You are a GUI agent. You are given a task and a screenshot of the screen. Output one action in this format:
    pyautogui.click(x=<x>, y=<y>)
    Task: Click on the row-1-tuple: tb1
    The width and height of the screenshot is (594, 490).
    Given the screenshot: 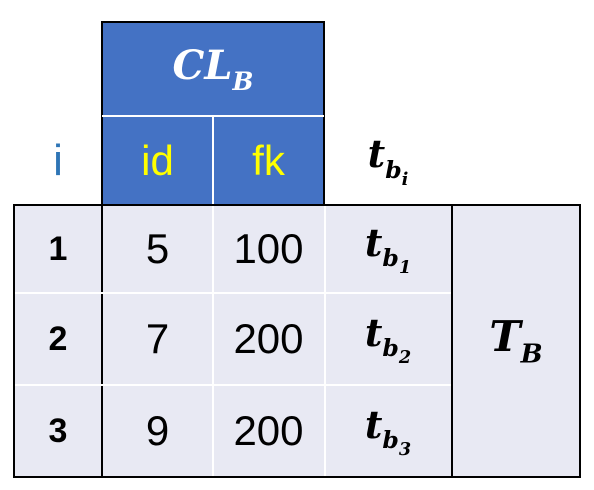 What is the action you would take?
    pyautogui.click(x=388, y=249)
    